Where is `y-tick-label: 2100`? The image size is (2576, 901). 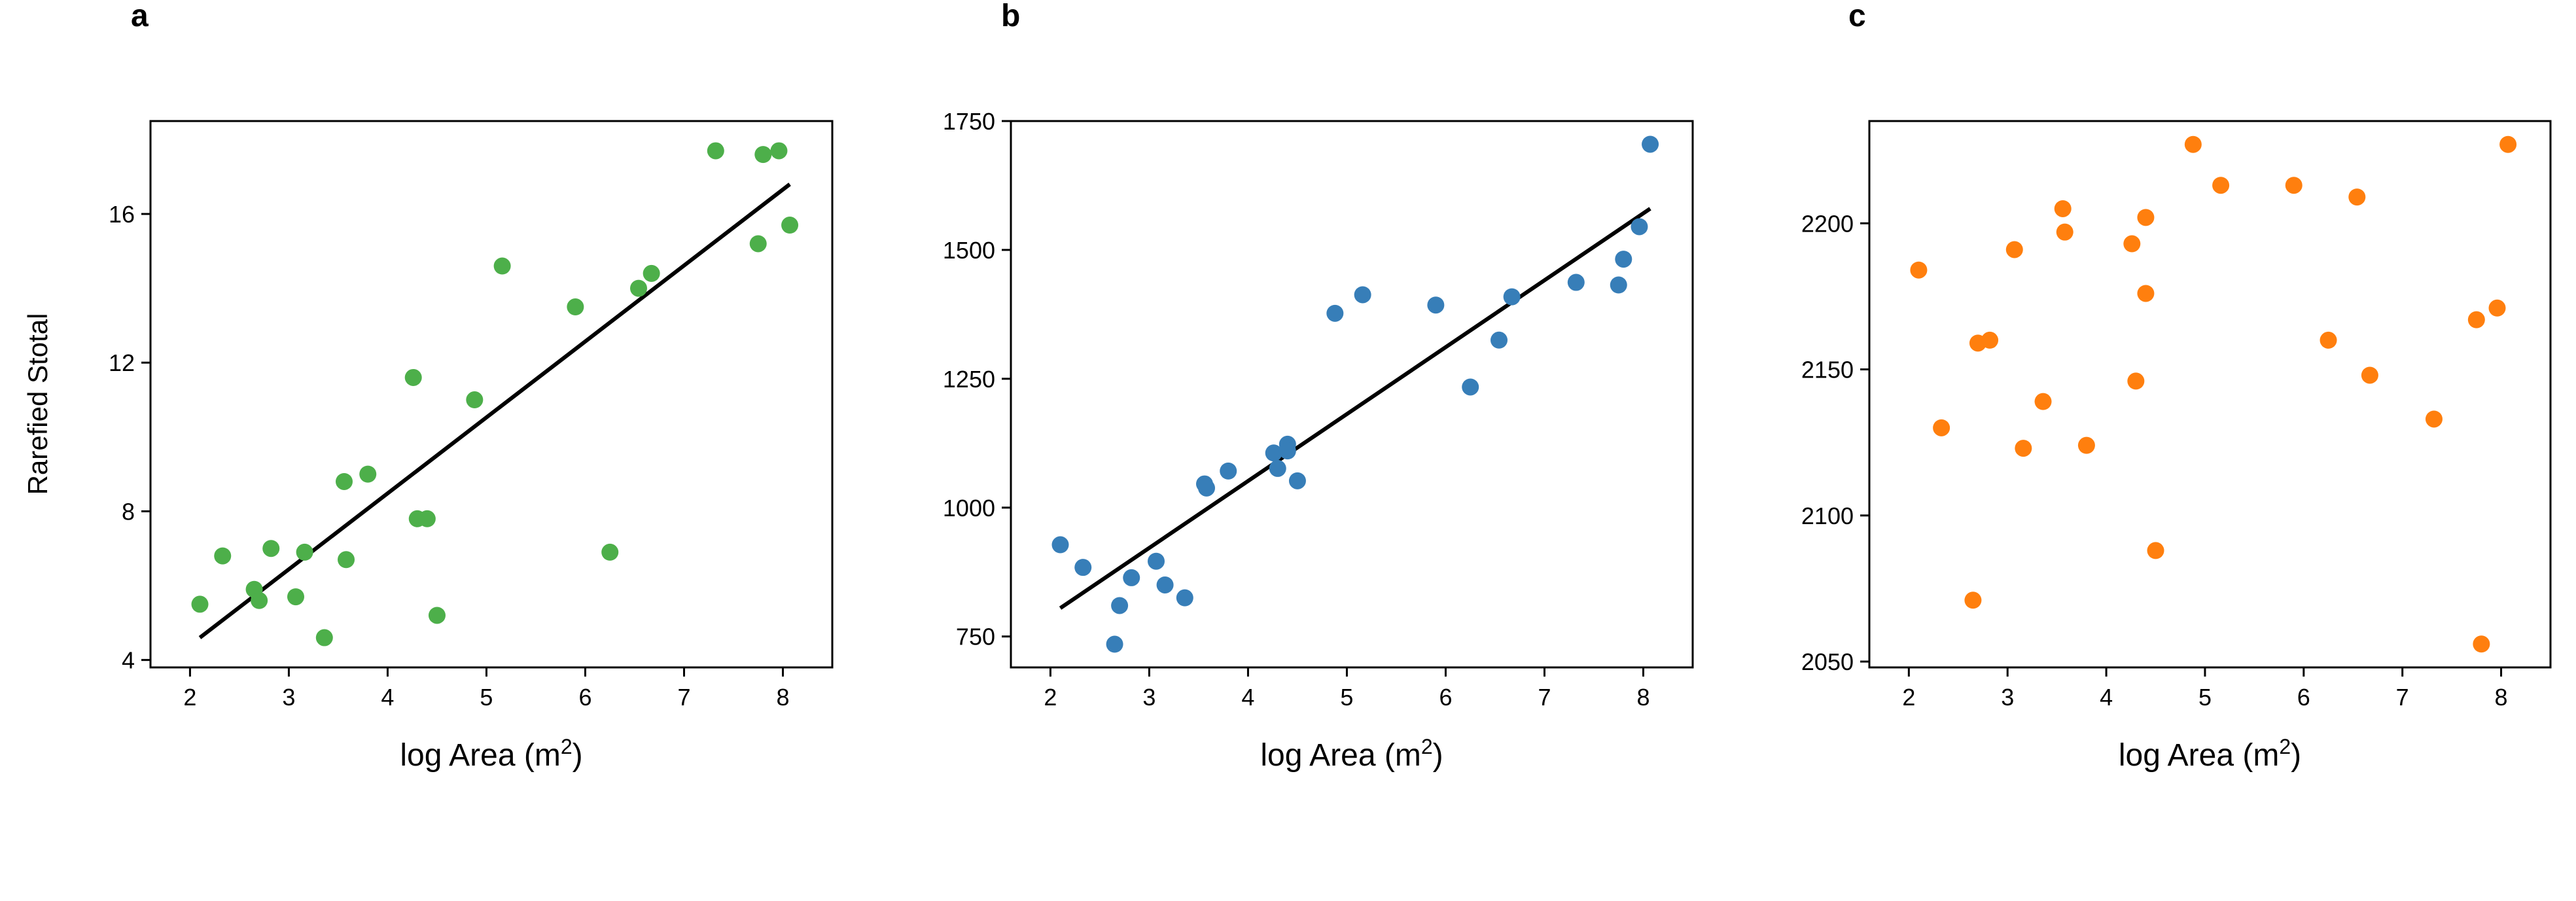
y-tick-label: 2100 is located at coordinates (1827, 516).